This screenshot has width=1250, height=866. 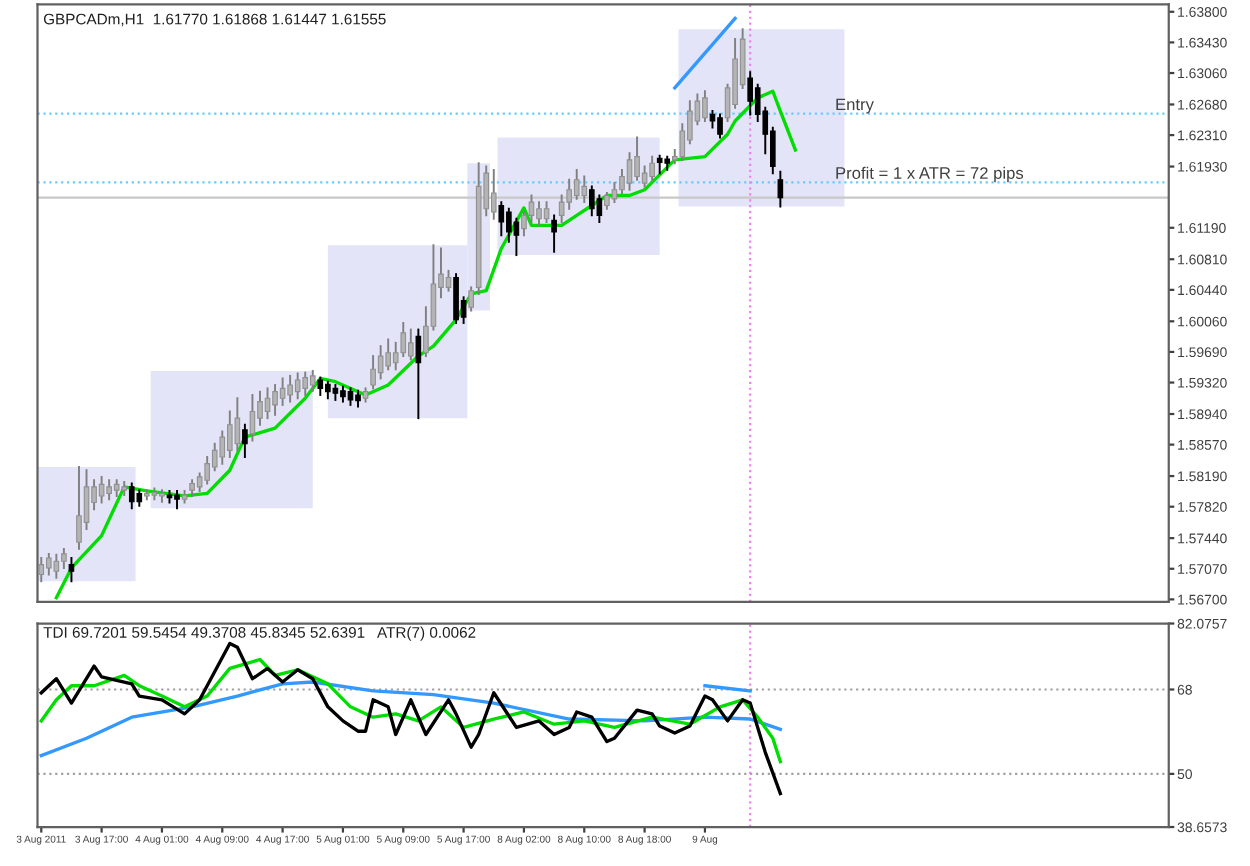 What do you see at coordinates (930, 174) in the screenshot?
I see `annotation: Profit = 1 x ATR = 72 pips` at bounding box center [930, 174].